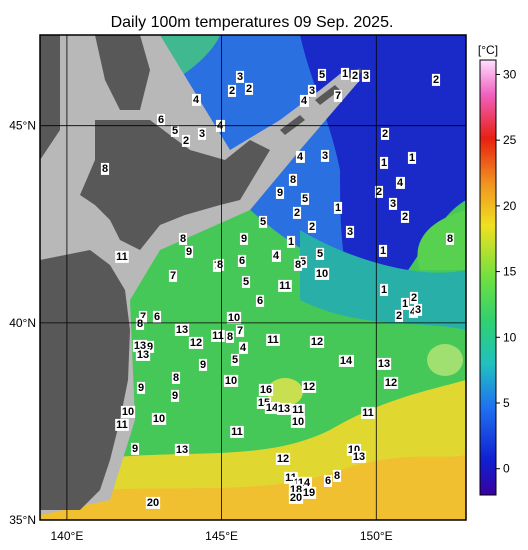  I want to click on contour-label: 16, so click(266, 390).